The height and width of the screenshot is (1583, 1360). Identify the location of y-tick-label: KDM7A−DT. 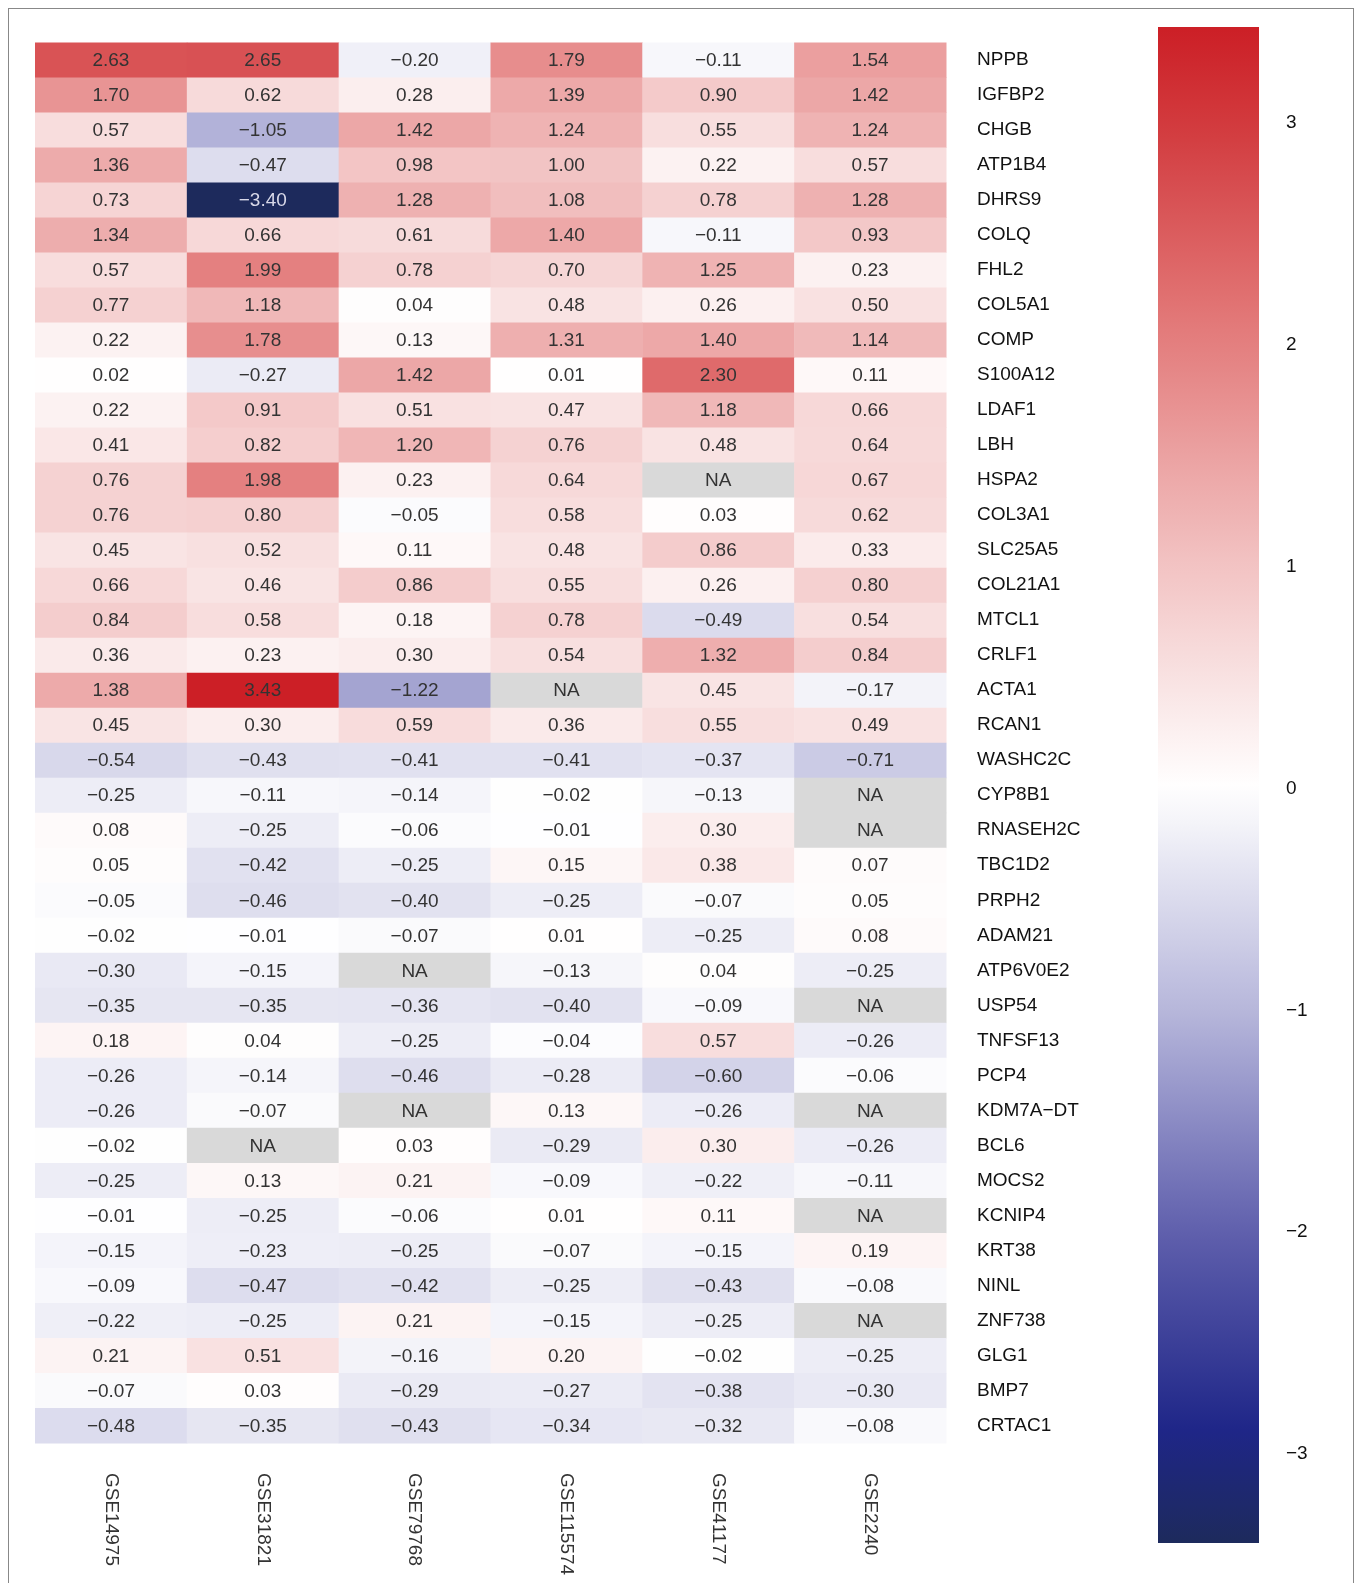
(1028, 1109).